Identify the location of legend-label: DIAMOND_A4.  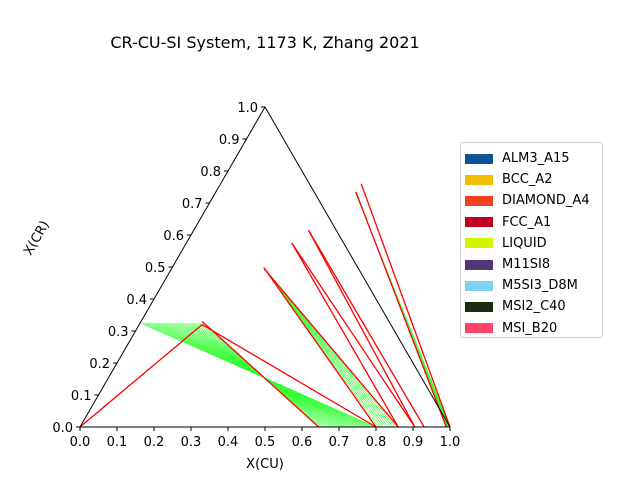
(546, 201).